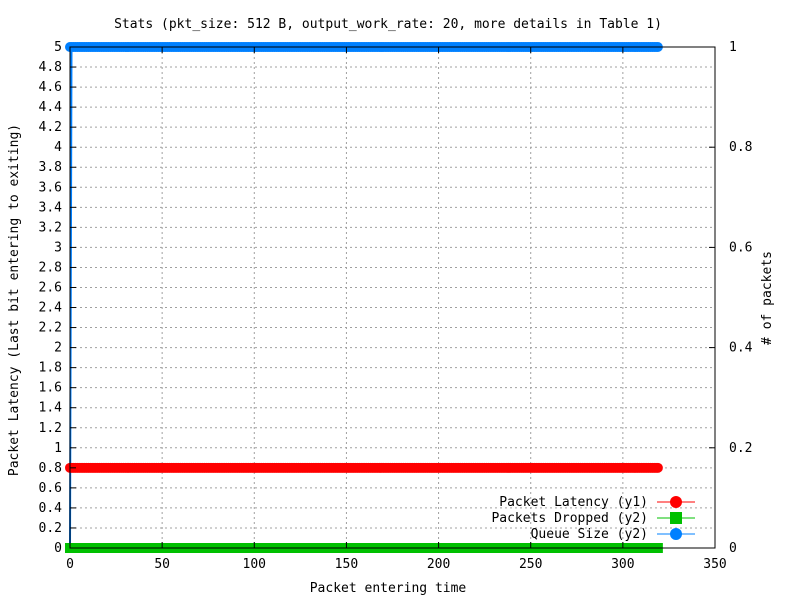  Describe the element at coordinates (569, 518) in the screenshot. I see `legend-label: Packets Dropped (y2)` at that location.